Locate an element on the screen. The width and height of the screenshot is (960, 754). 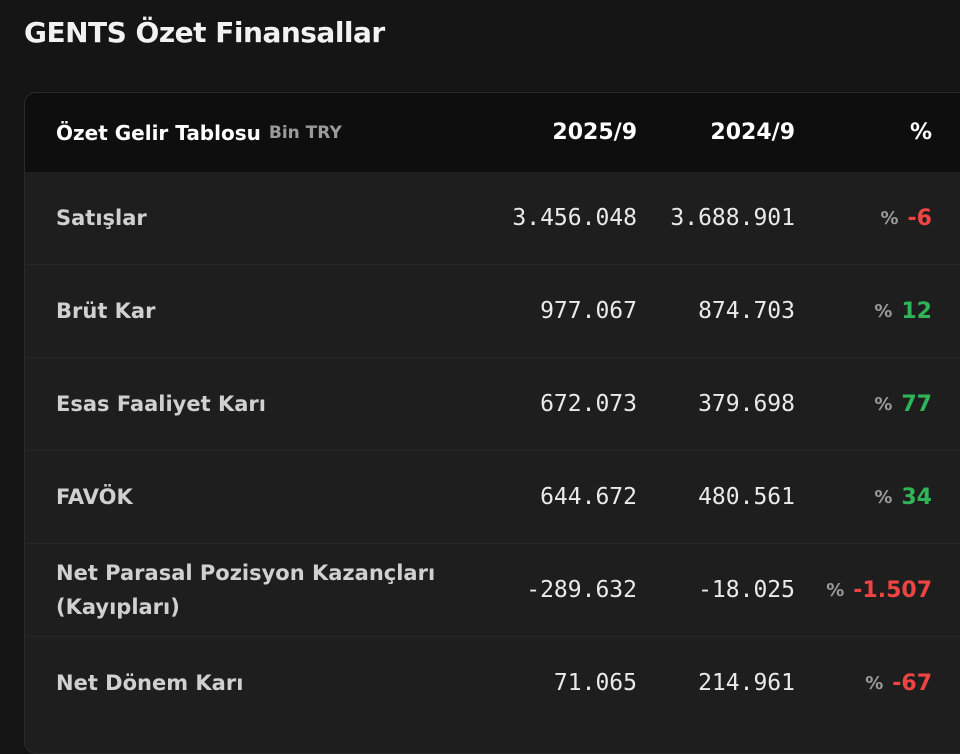
value-2025: -289.632 is located at coordinates (581, 590).